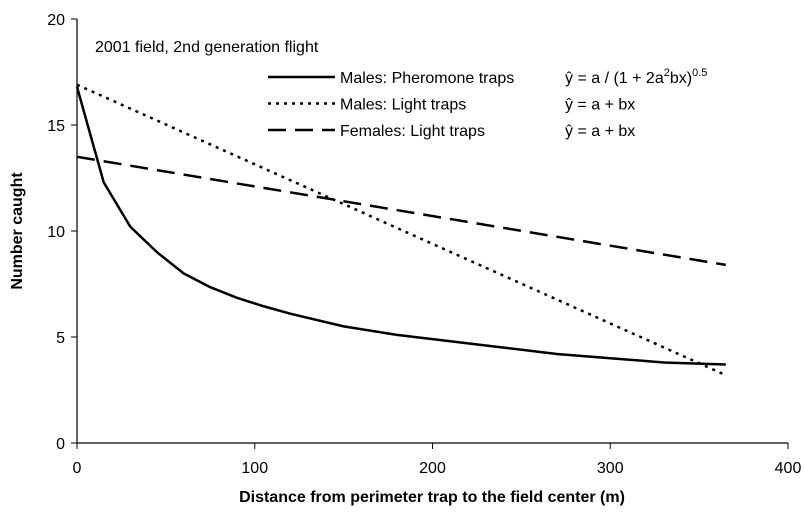 The height and width of the screenshot is (515, 805). I want to click on x-tick-label: 300, so click(610, 468).